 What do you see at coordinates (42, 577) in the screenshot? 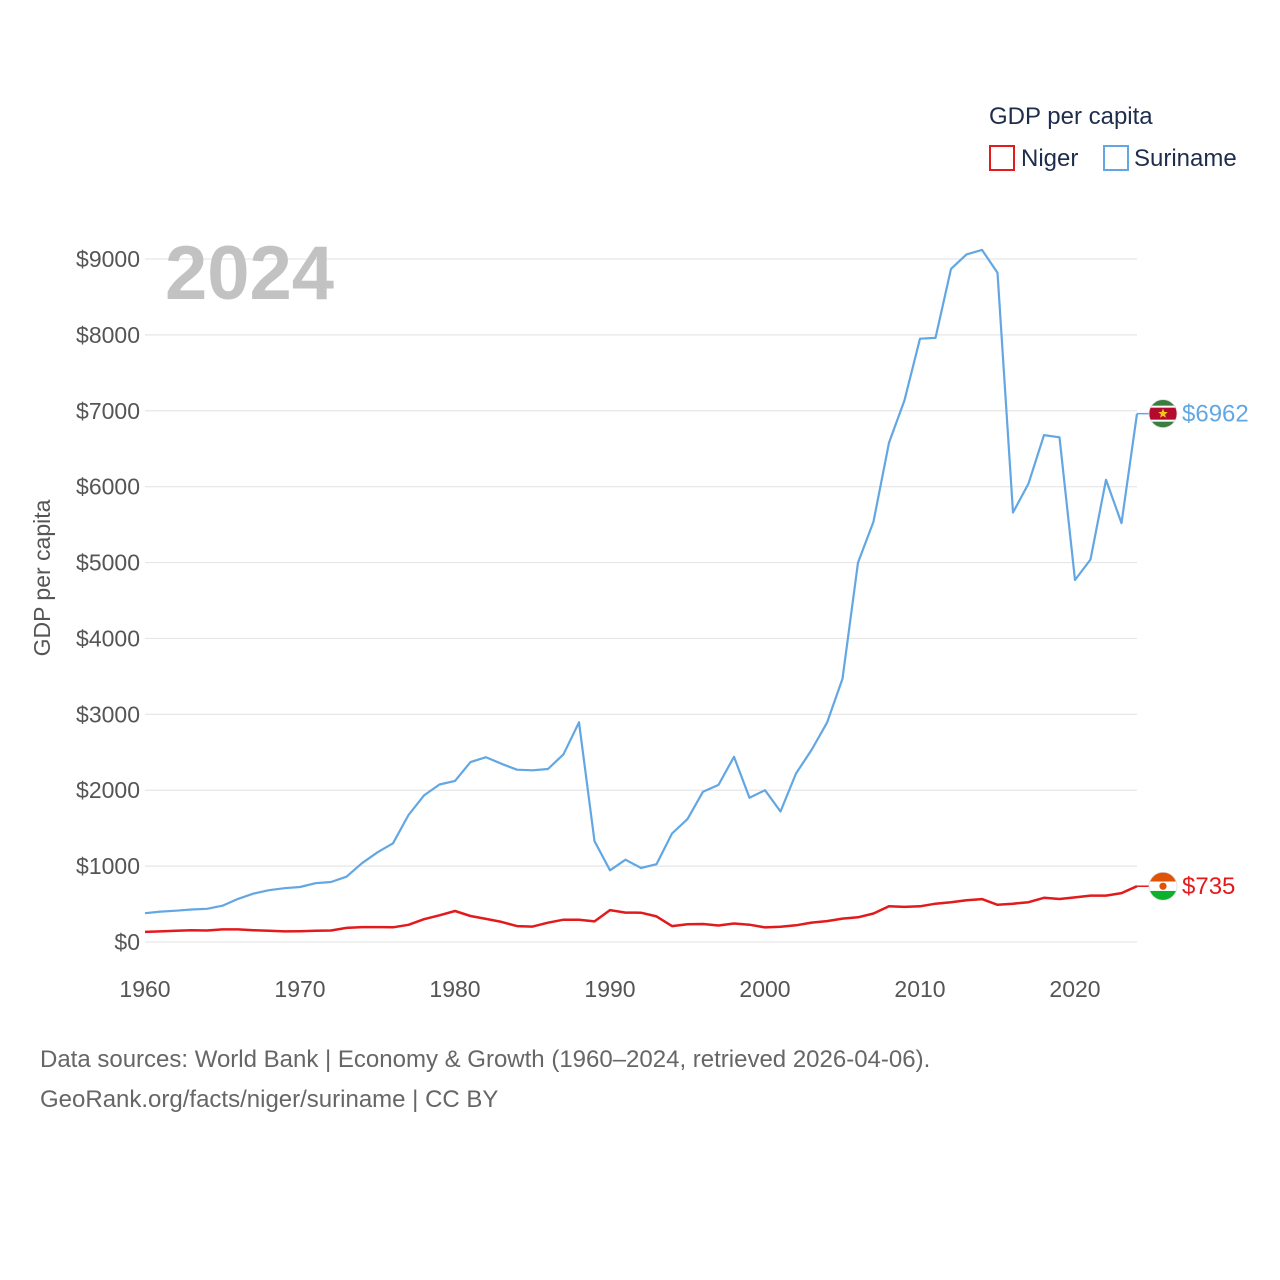
I see `y-axis-title: GDP per capita` at bounding box center [42, 577].